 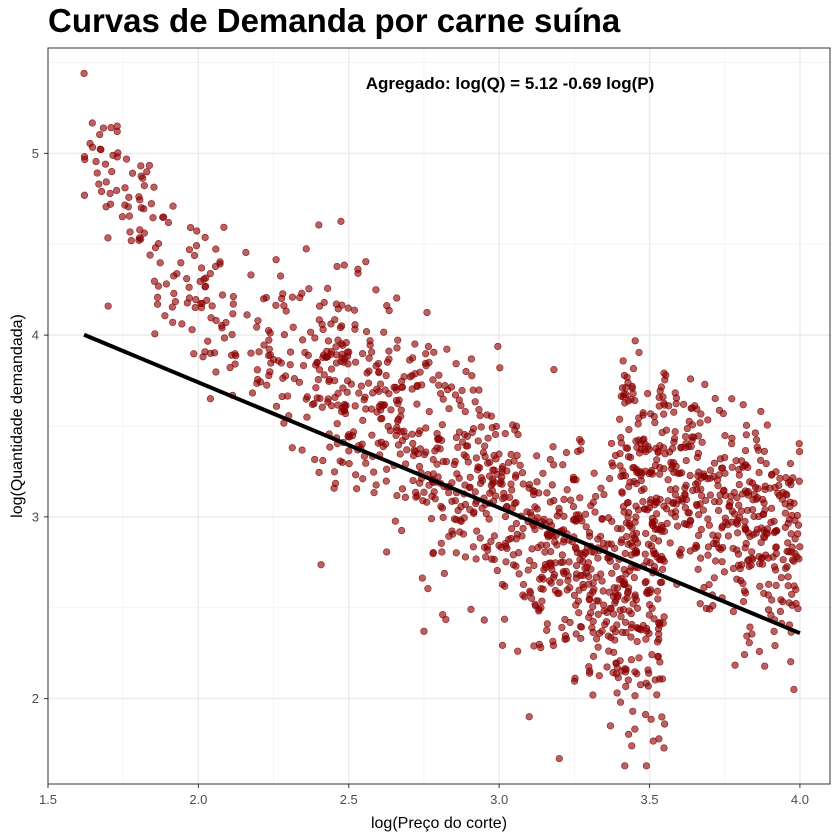 What do you see at coordinates (35, 516) in the screenshot?
I see `y-tick-label: 3` at bounding box center [35, 516].